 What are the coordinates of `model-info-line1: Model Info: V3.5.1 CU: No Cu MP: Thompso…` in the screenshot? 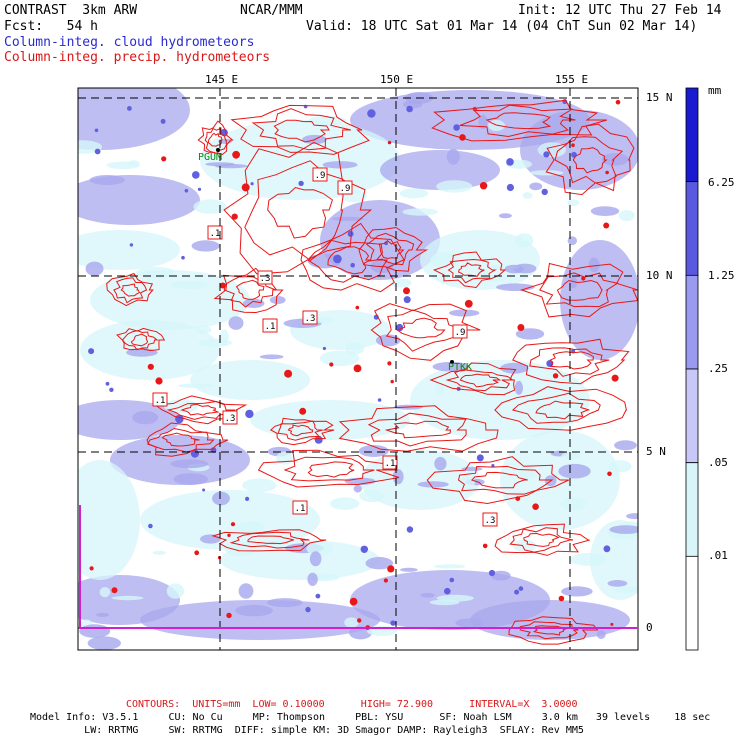 It's located at (370, 717).